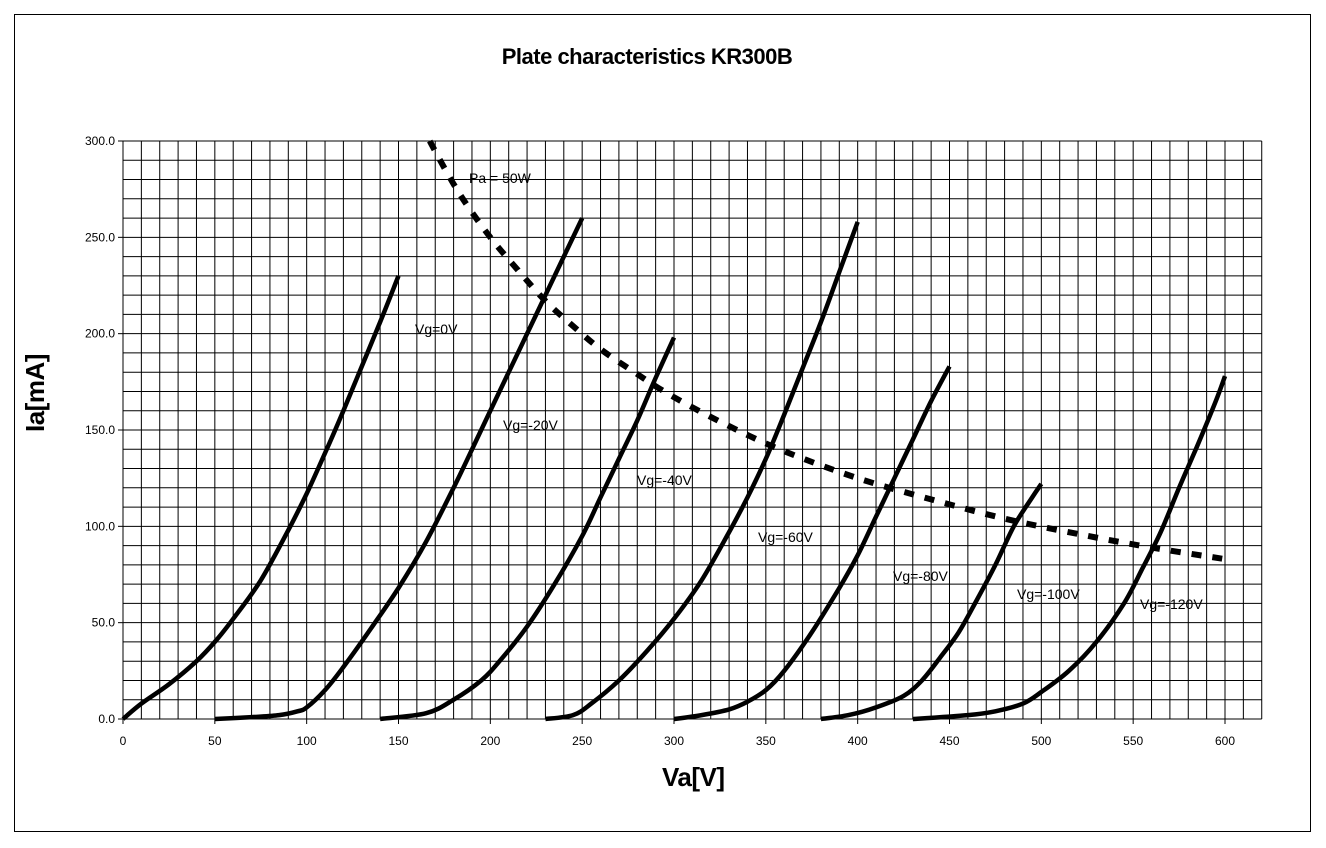  I want to click on x-tick-label: 100, so click(307, 741).